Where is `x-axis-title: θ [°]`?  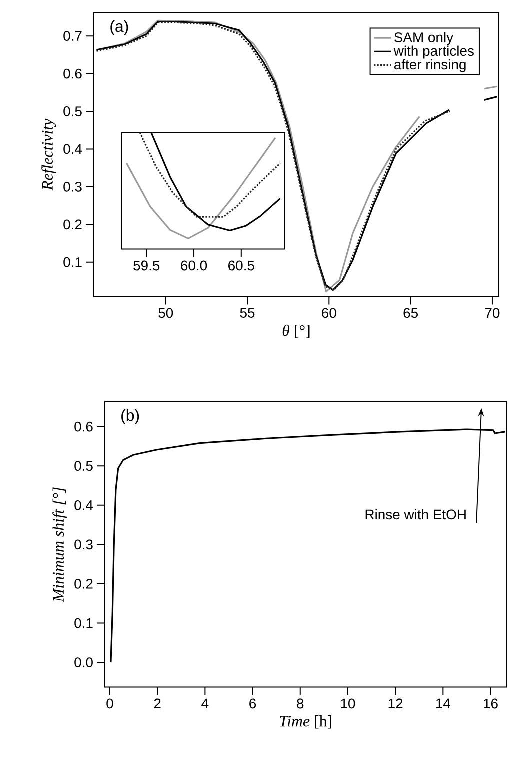 x-axis-title: θ [°] is located at coordinates (296, 331).